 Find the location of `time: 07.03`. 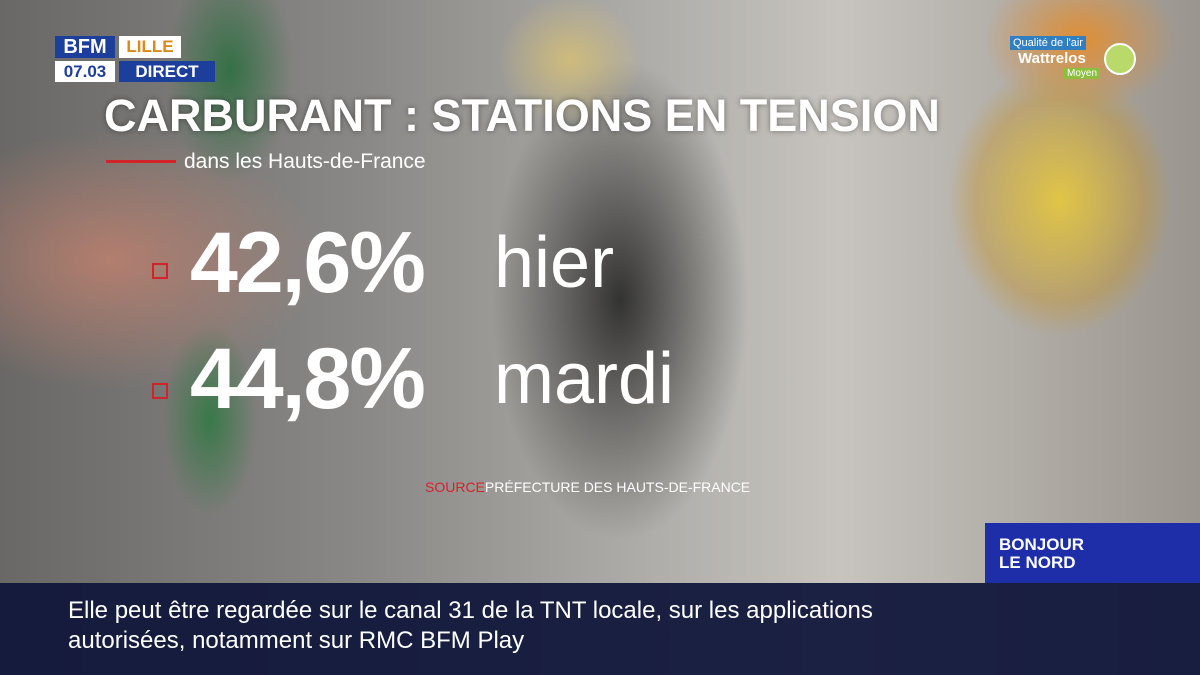

time: 07.03 is located at coordinates (85, 71).